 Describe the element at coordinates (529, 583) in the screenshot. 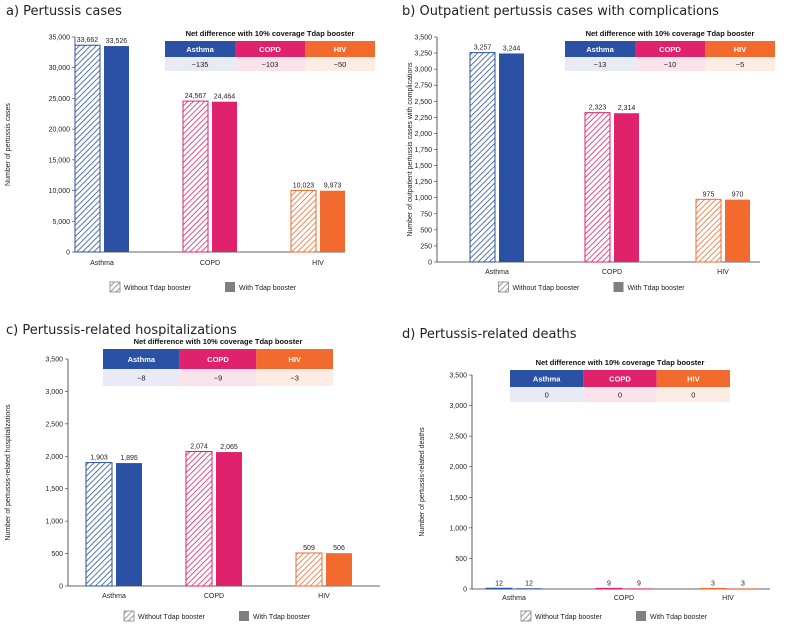

I see `data-label: 12` at that location.